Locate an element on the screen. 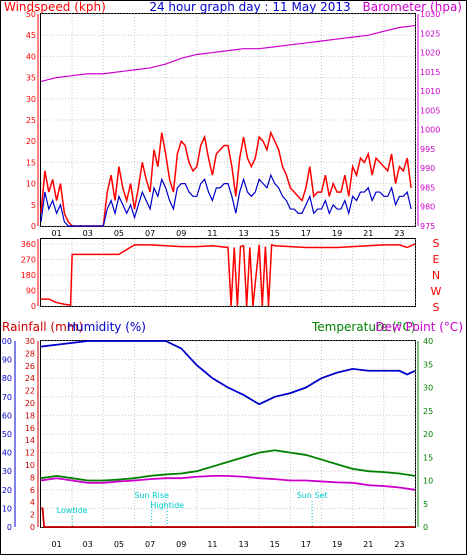 The width and height of the screenshot is (467, 555). humidity-tick: 0 is located at coordinates (9, 527).